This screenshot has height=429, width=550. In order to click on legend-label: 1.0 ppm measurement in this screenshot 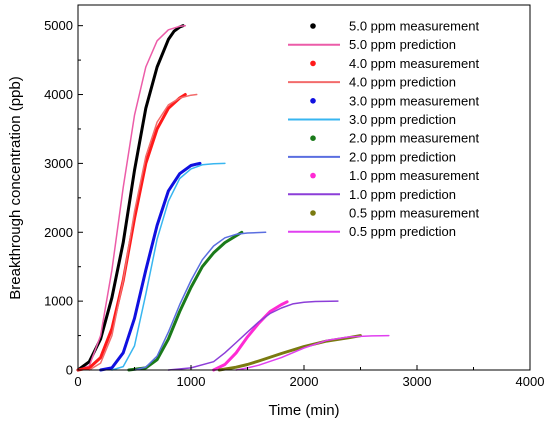, I will do `click(414, 175)`.